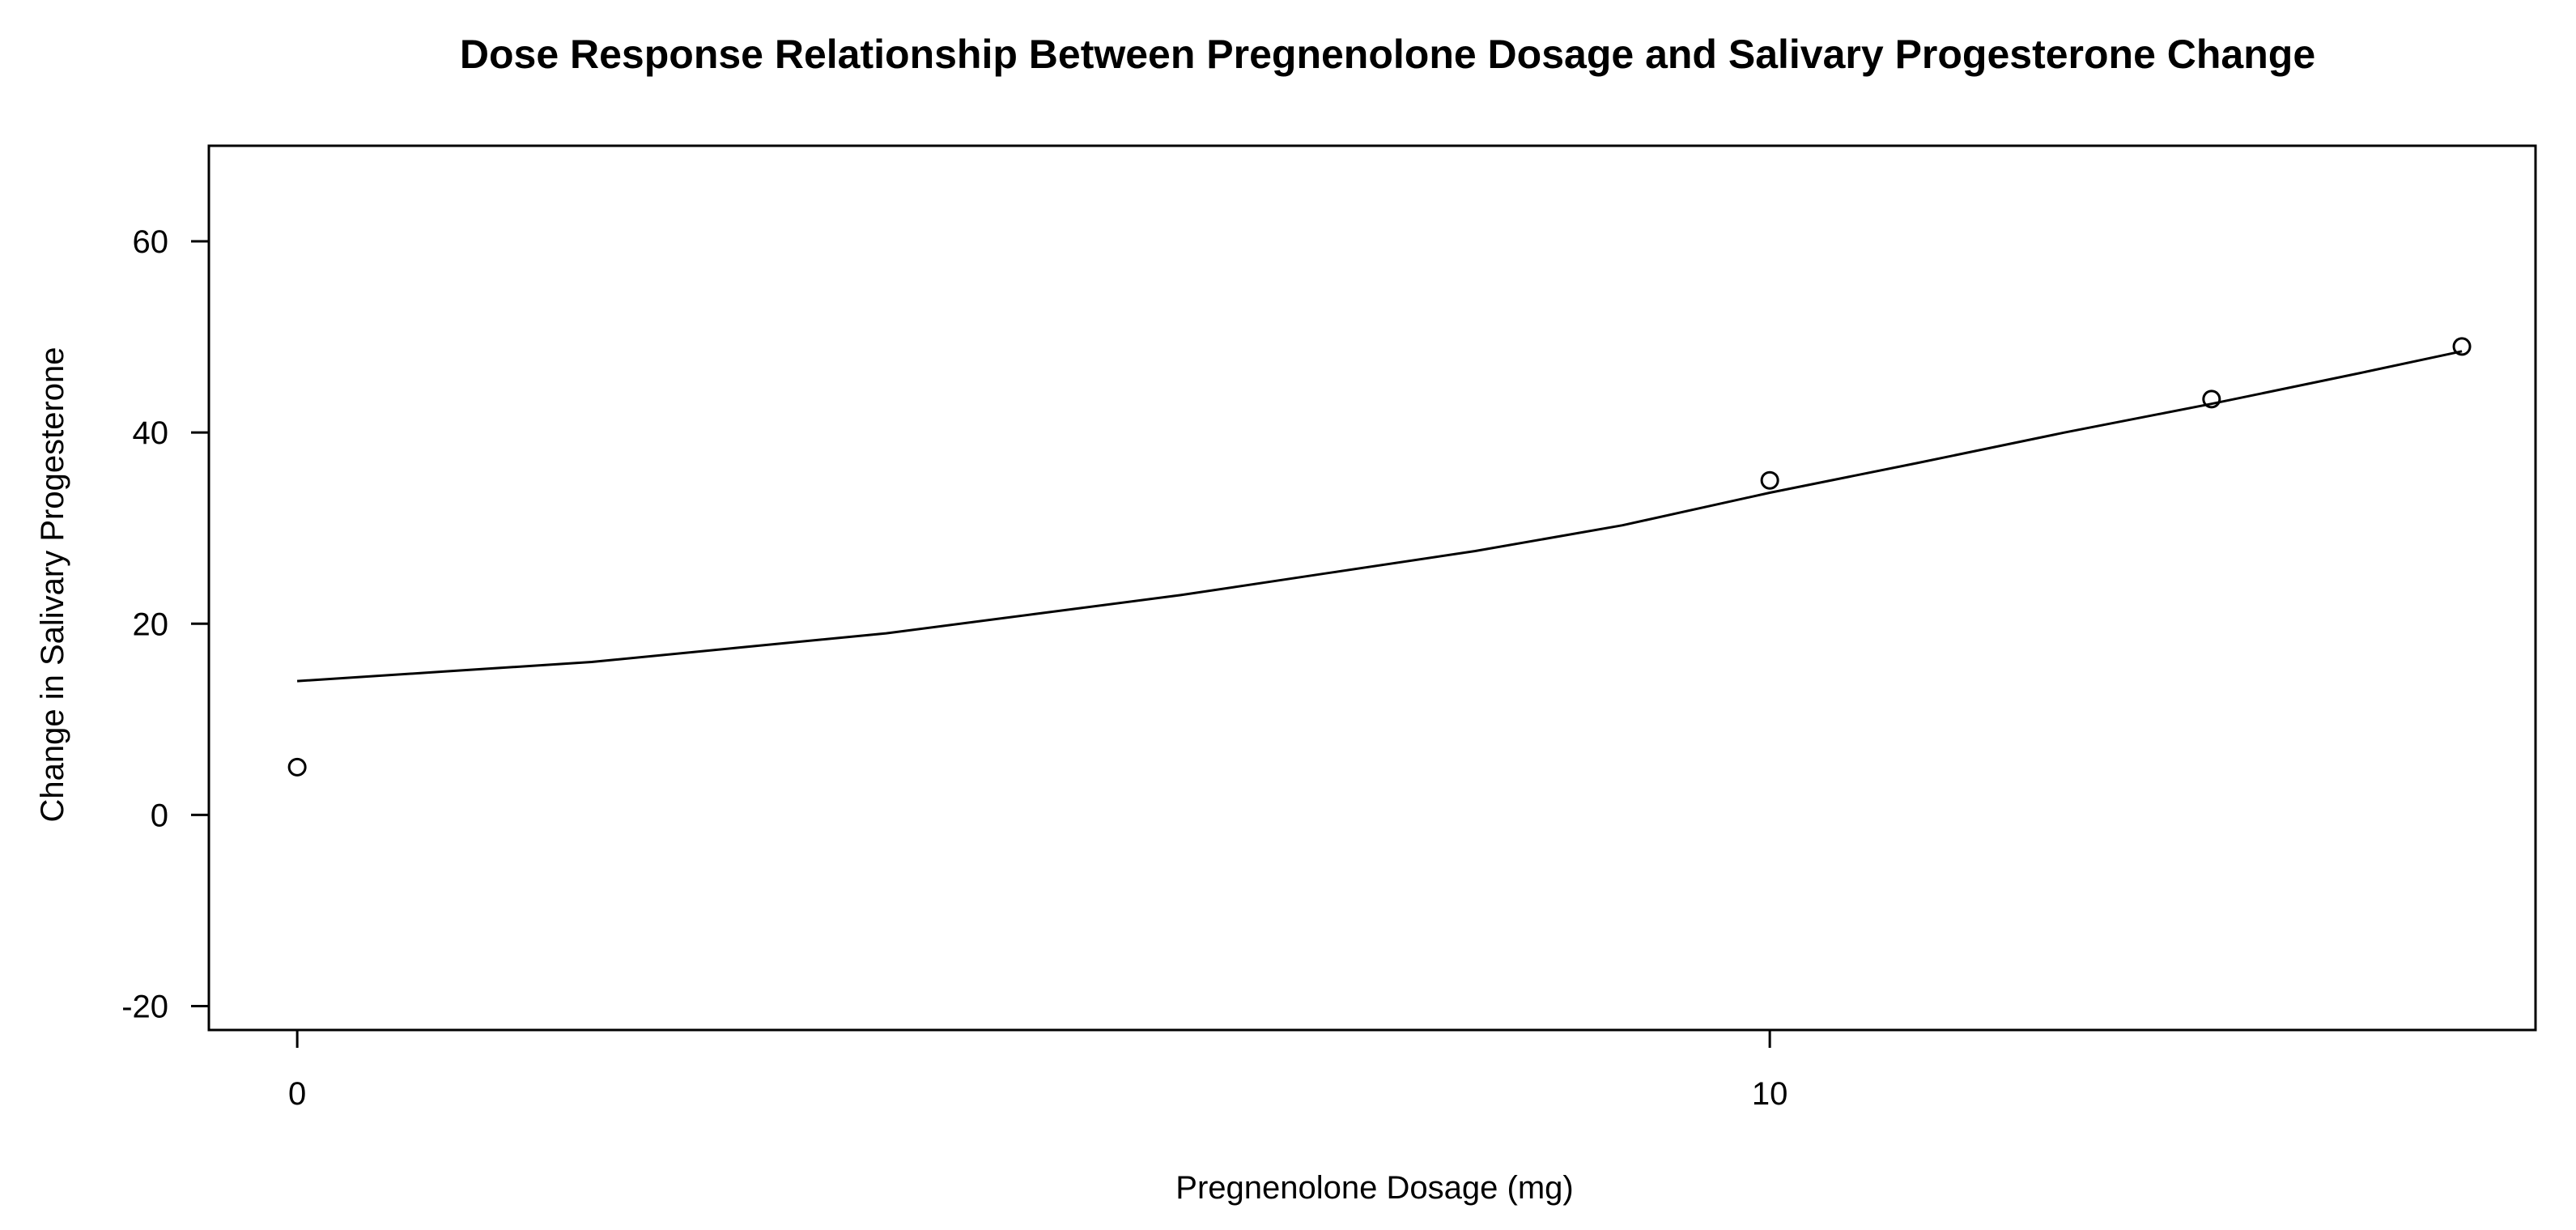 This screenshot has height=1230, width=2576. What do you see at coordinates (1770, 1094) in the screenshot?
I see `x-tick-label: 10` at bounding box center [1770, 1094].